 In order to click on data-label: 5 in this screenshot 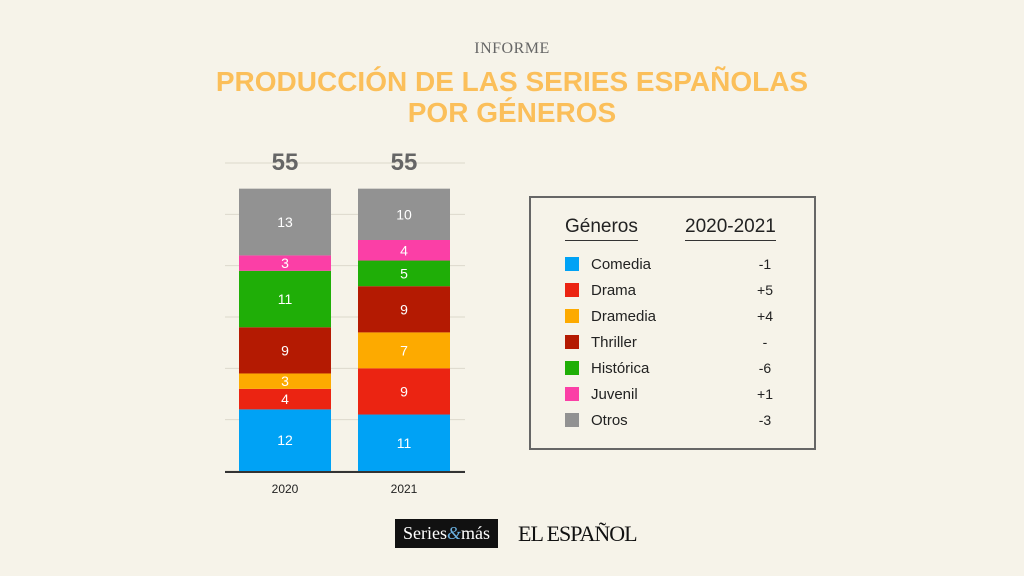, I will do `click(404, 273)`.